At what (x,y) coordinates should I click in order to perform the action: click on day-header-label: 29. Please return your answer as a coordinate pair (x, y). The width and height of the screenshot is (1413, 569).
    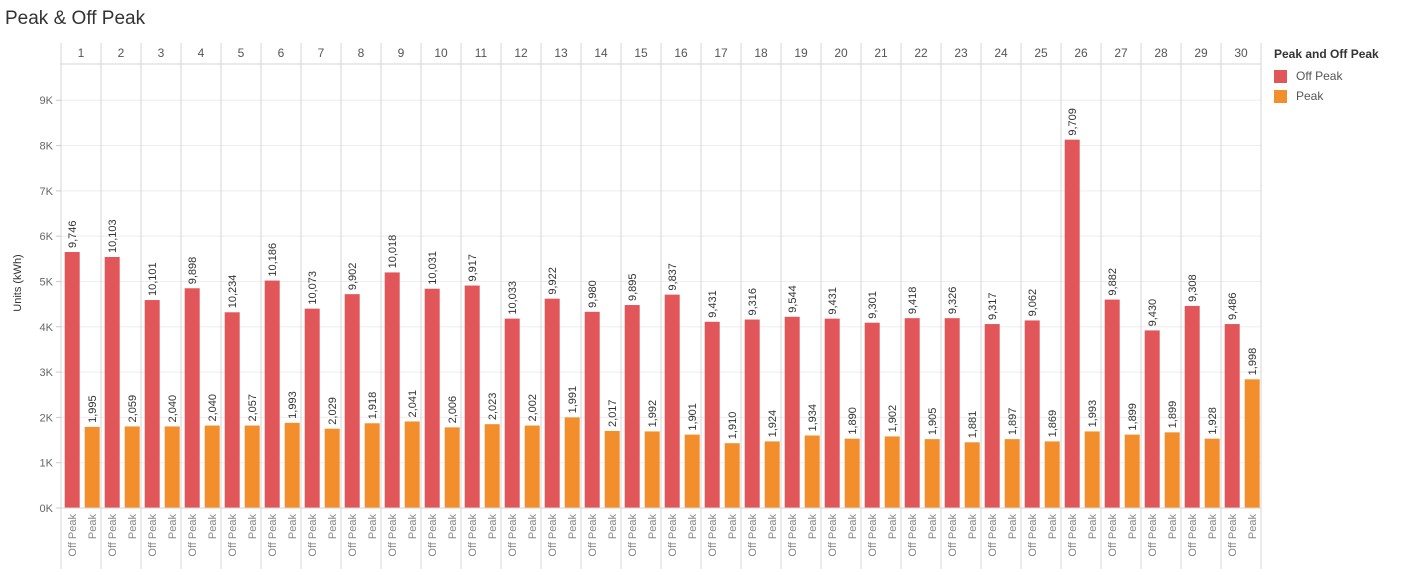
    Looking at the image, I should click on (1201, 53).